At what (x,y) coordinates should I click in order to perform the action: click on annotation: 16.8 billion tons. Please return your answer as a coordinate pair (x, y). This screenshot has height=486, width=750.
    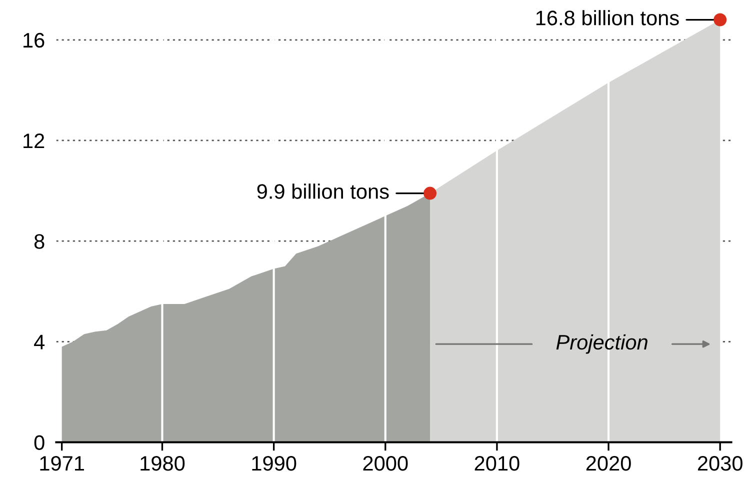
    Looking at the image, I should click on (607, 18).